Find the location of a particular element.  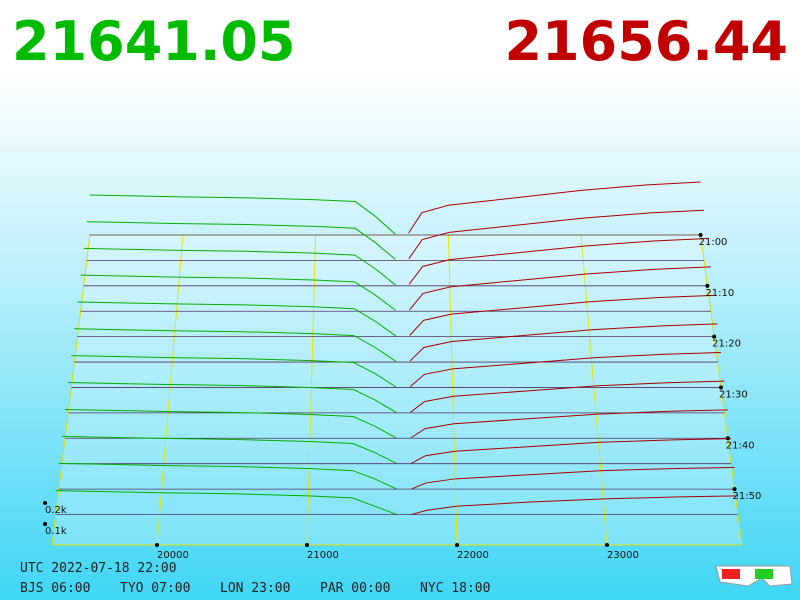

lens-green is located at coordinates (764, 574).